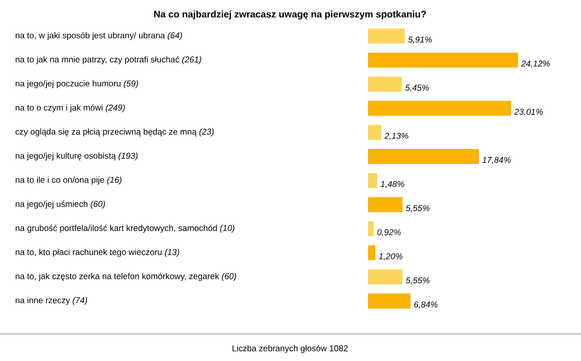 The height and width of the screenshot is (361, 581). What do you see at coordinates (426, 304) in the screenshot?
I see `data-label: 6,84%` at bounding box center [426, 304].